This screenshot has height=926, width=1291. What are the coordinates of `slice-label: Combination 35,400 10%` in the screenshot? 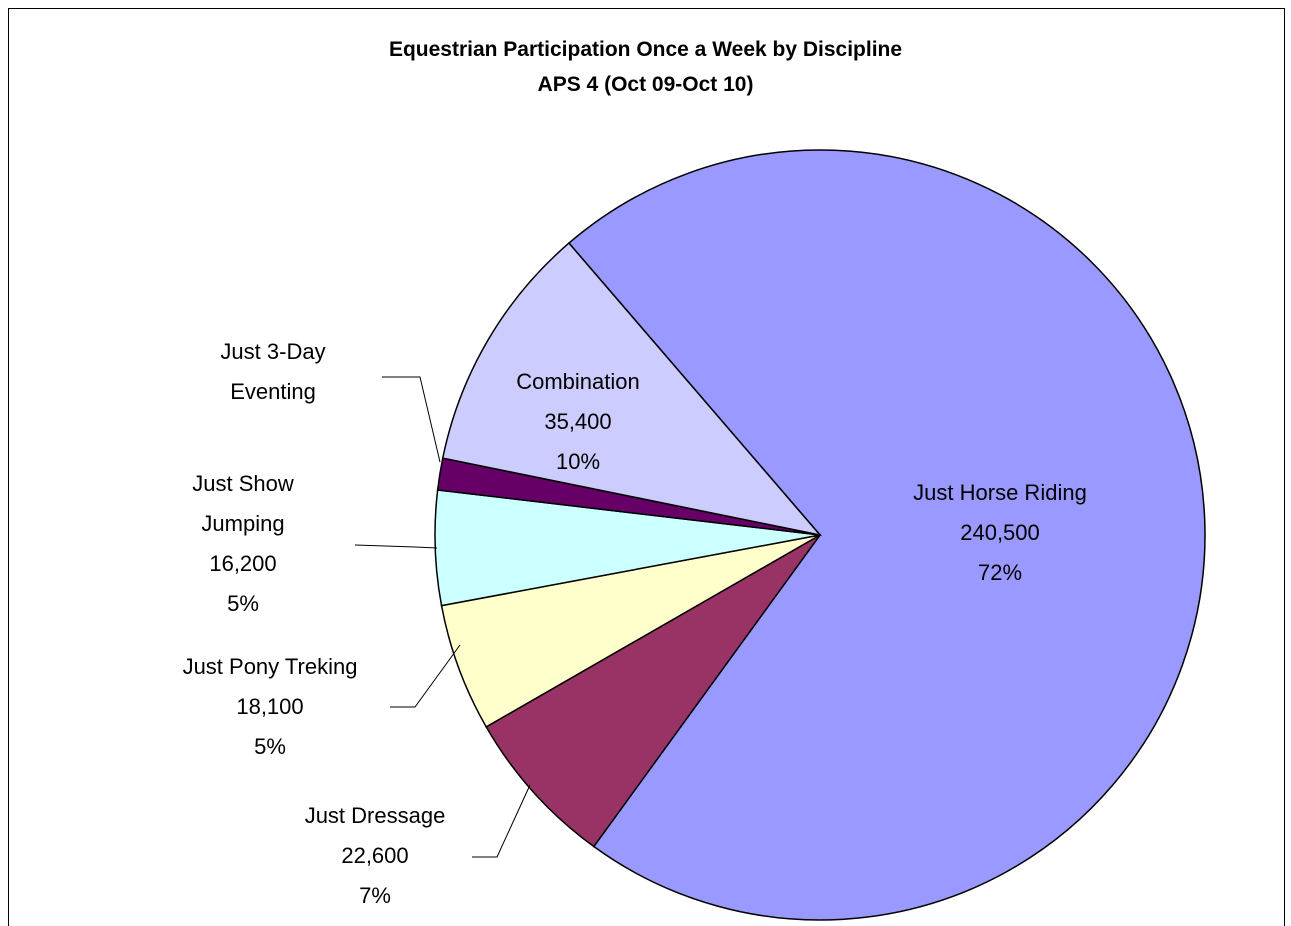 It's located at (578, 422).